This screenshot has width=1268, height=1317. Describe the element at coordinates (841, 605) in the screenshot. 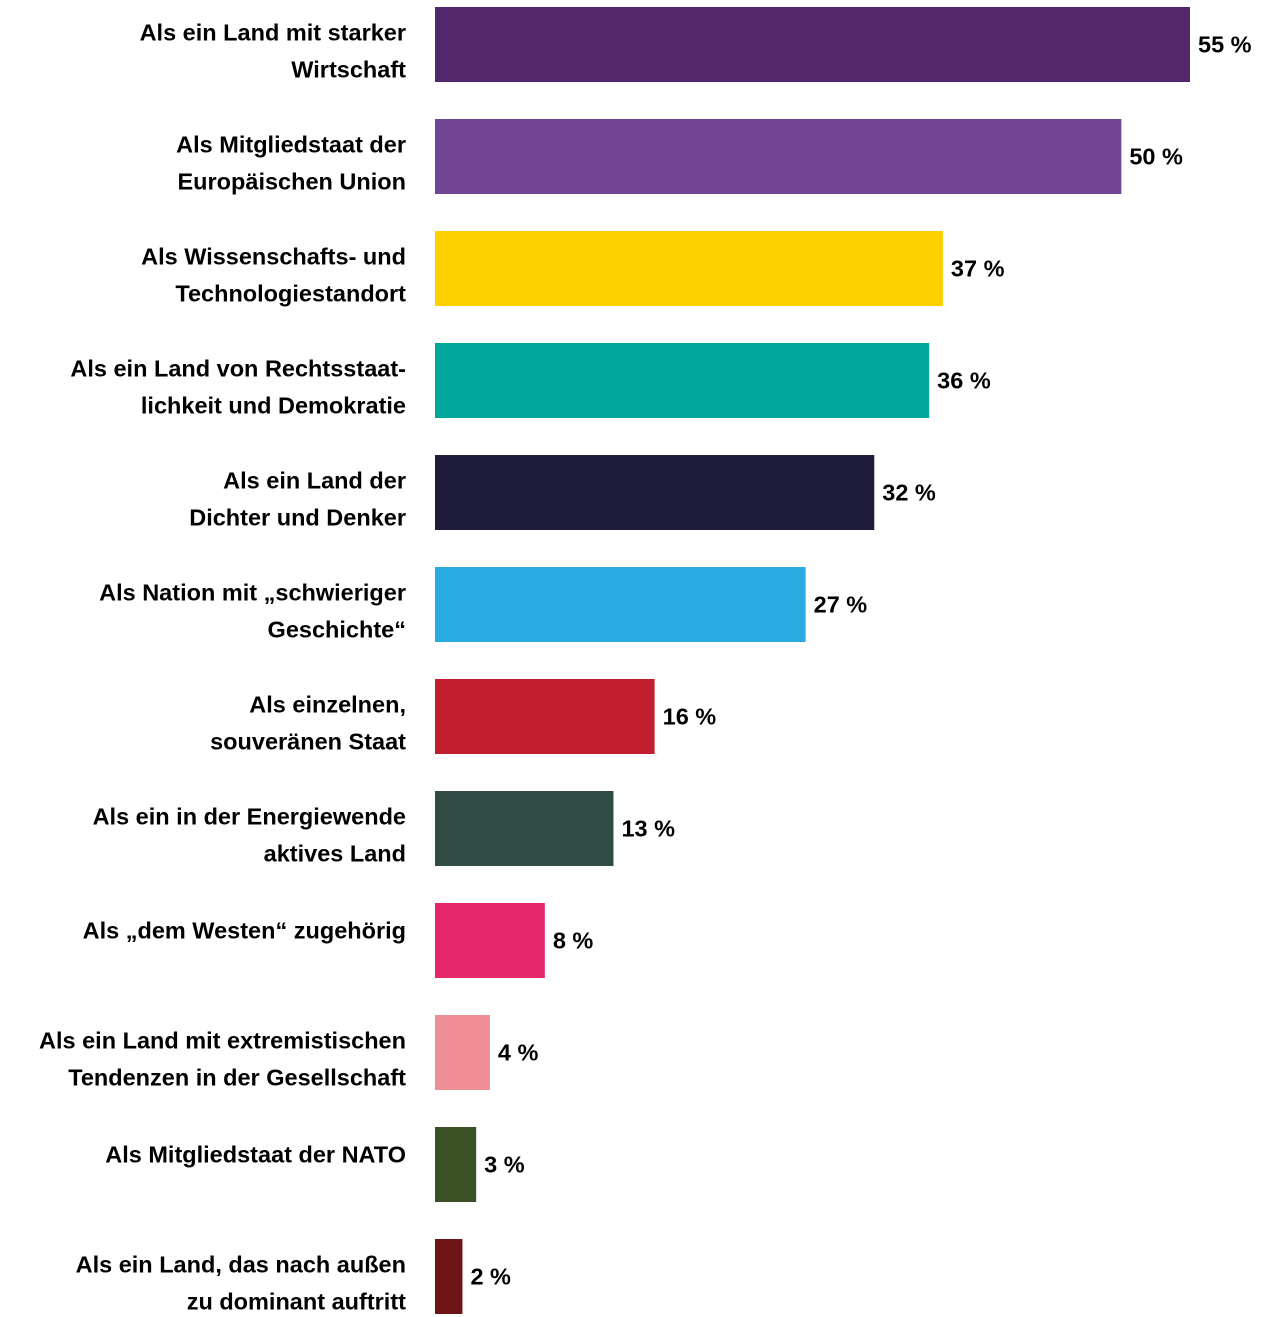

I see `value-label: 27 %` at that location.